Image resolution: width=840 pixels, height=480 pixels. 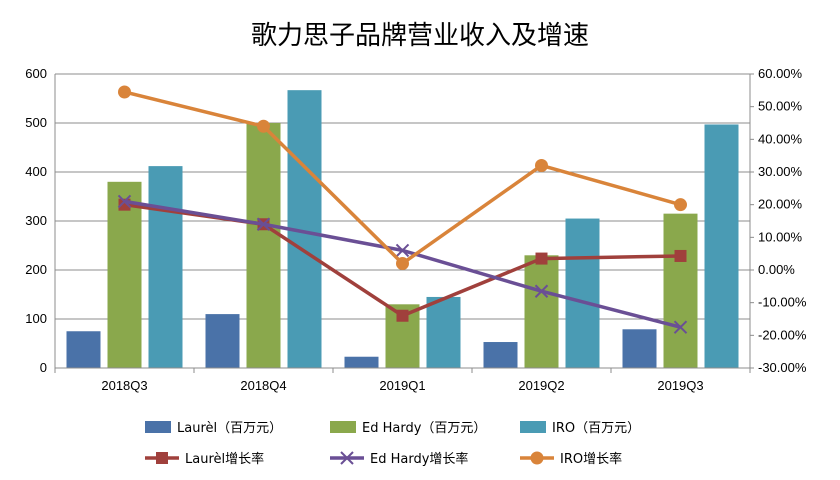 I want to click on y-right-tick-label: -20.00%, so click(x=782, y=334).